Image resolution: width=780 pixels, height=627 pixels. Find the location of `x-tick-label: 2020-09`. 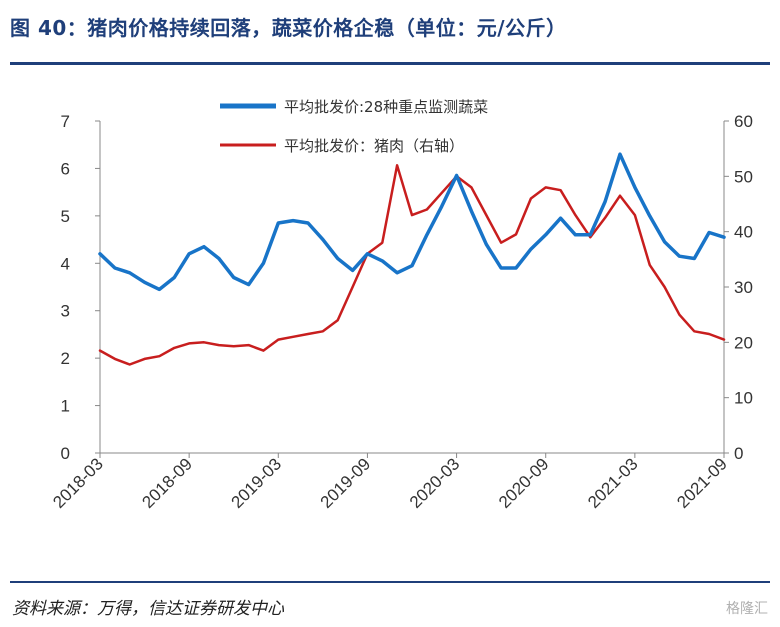

x-tick-label: 2020-09 is located at coordinates (524, 483).